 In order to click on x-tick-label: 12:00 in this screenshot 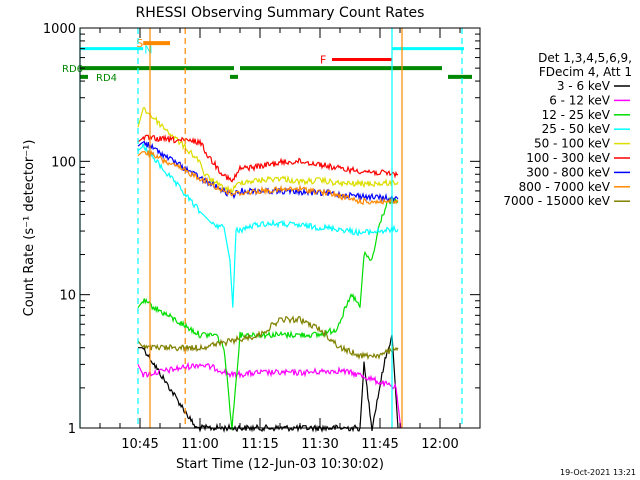, I will do `click(439, 444)`.